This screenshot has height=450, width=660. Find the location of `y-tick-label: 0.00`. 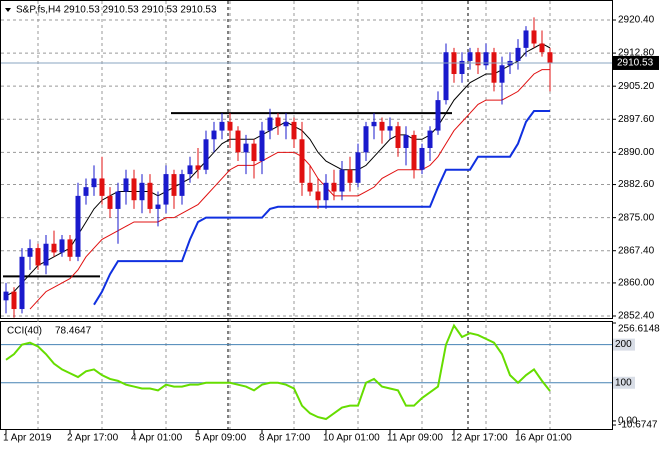

y-tick-label: 0.00 is located at coordinates (628, 421).